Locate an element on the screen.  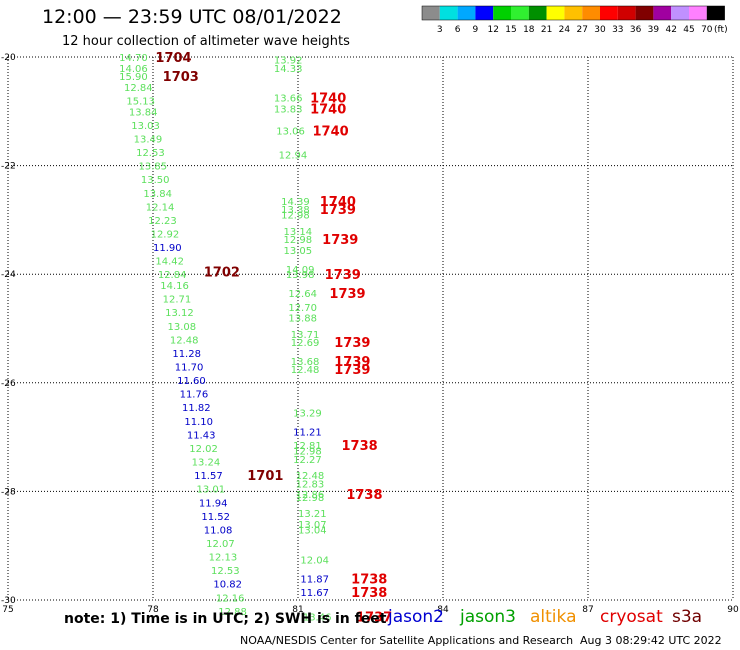
x-tick-label: 78 is located at coordinates (153, 610).